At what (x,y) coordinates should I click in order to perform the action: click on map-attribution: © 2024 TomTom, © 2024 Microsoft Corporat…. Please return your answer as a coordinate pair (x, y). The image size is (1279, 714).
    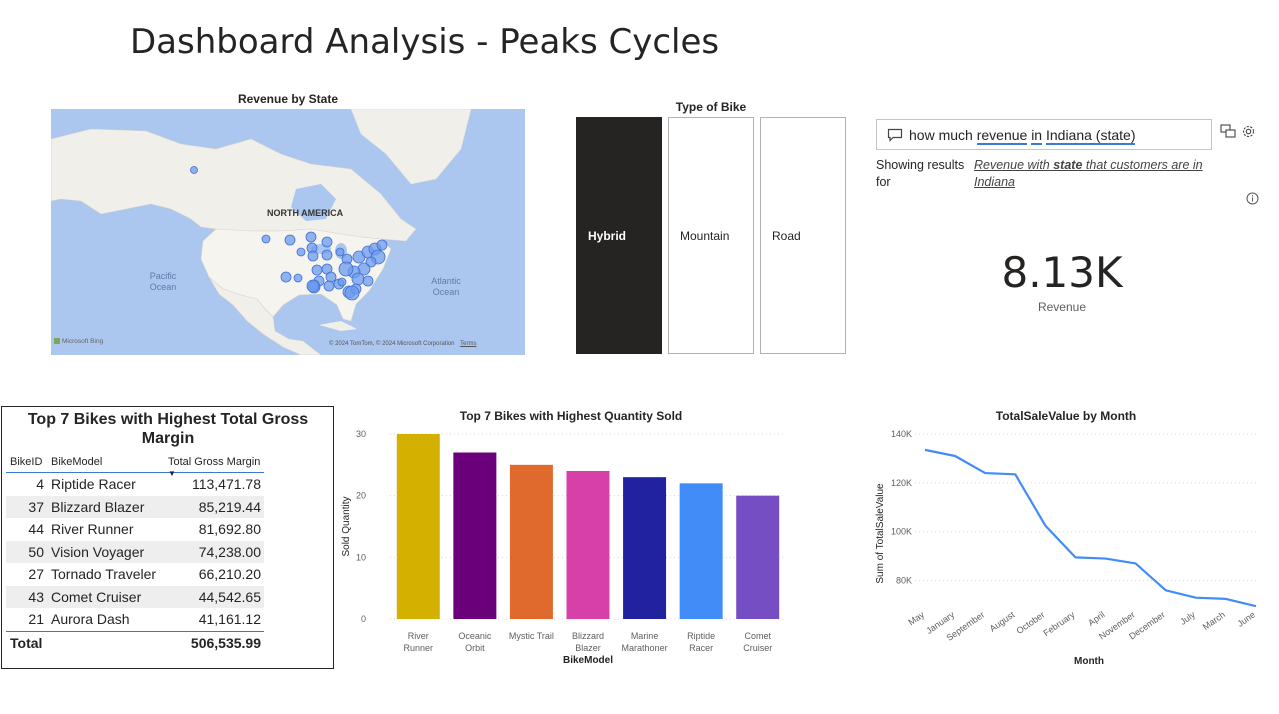
    Looking at the image, I should click on (403, 344).